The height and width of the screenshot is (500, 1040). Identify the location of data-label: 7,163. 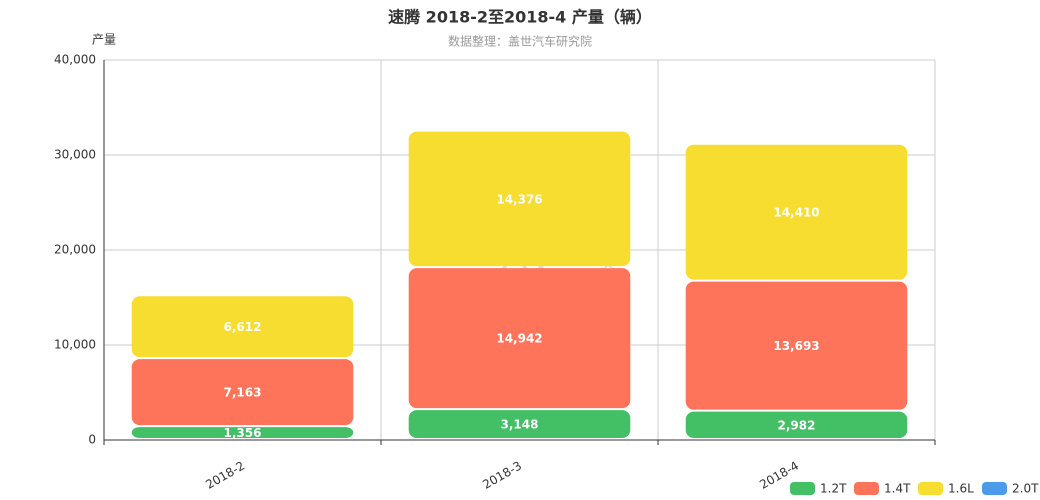
(243, 393).